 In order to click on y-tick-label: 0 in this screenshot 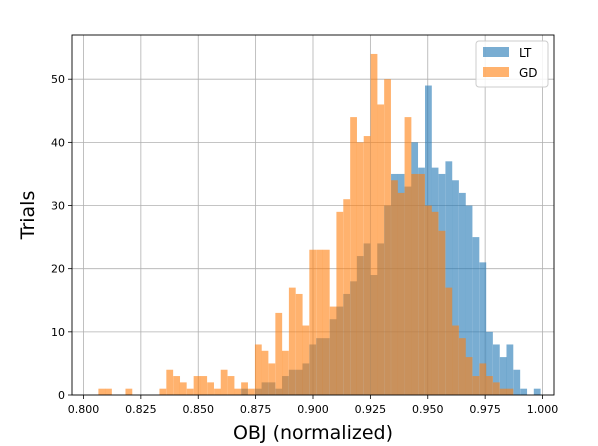, I will do `click(61, 395)`.